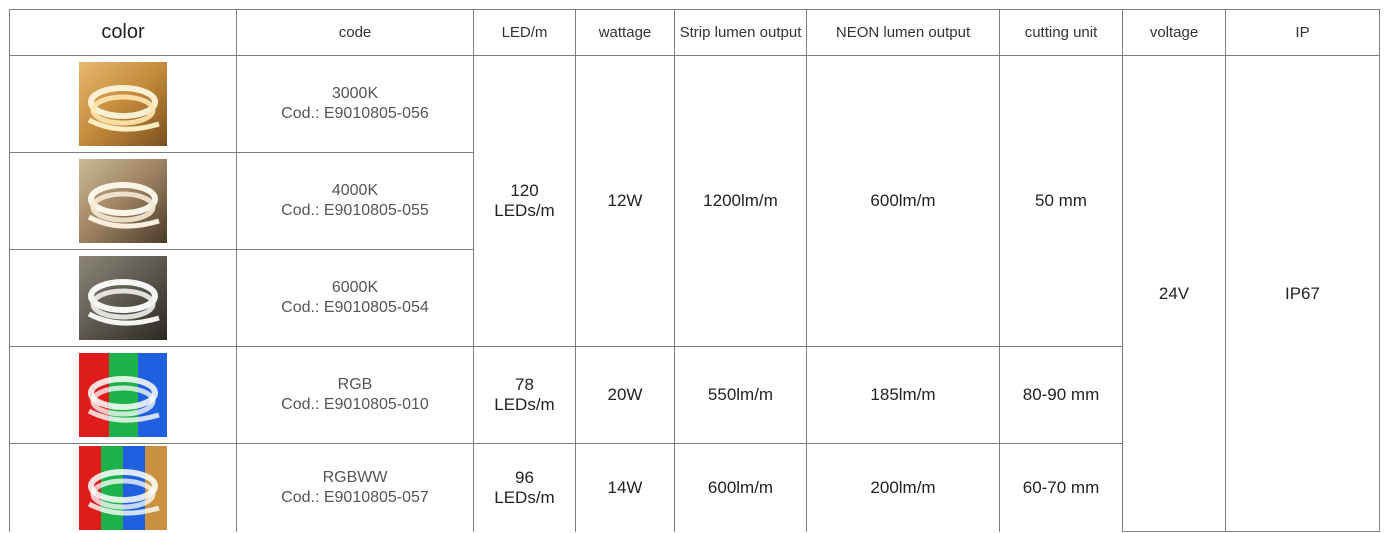 The image size is (1386, 533). Describe the element at coordinates (740, 487) in the screenshot. I see `strip-lumen-cell: 600lm/m` at that location.